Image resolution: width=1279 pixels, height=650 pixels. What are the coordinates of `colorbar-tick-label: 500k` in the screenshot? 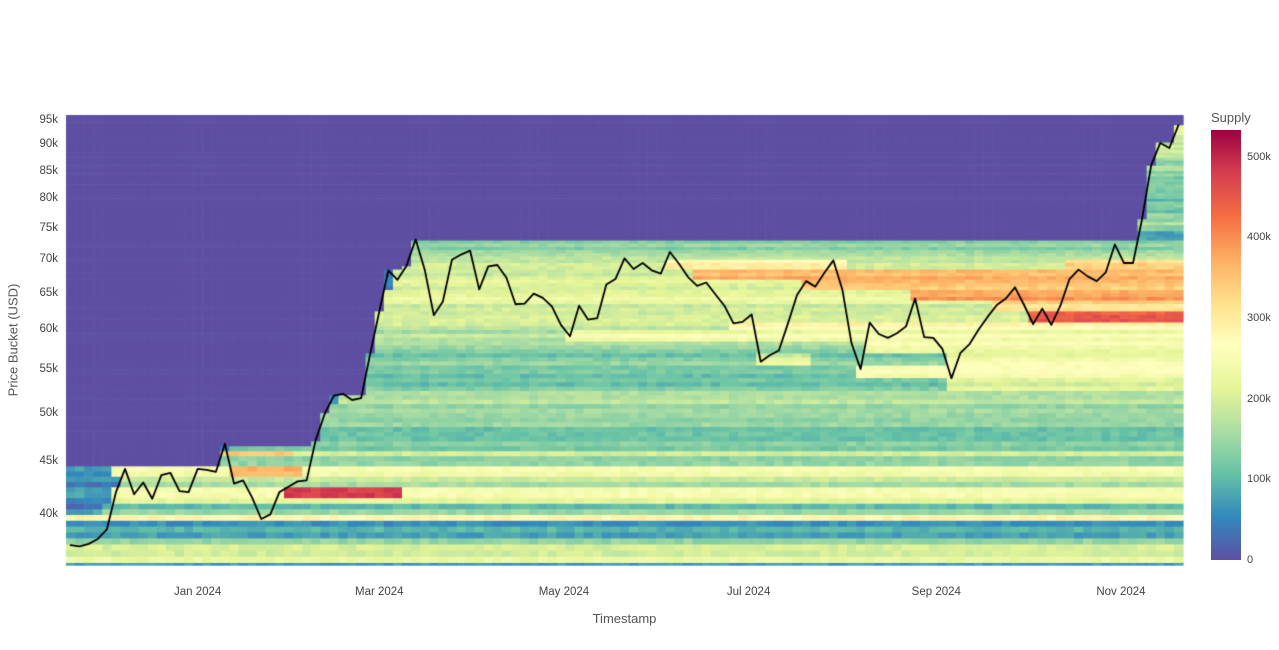 It's located at (1259, 156).